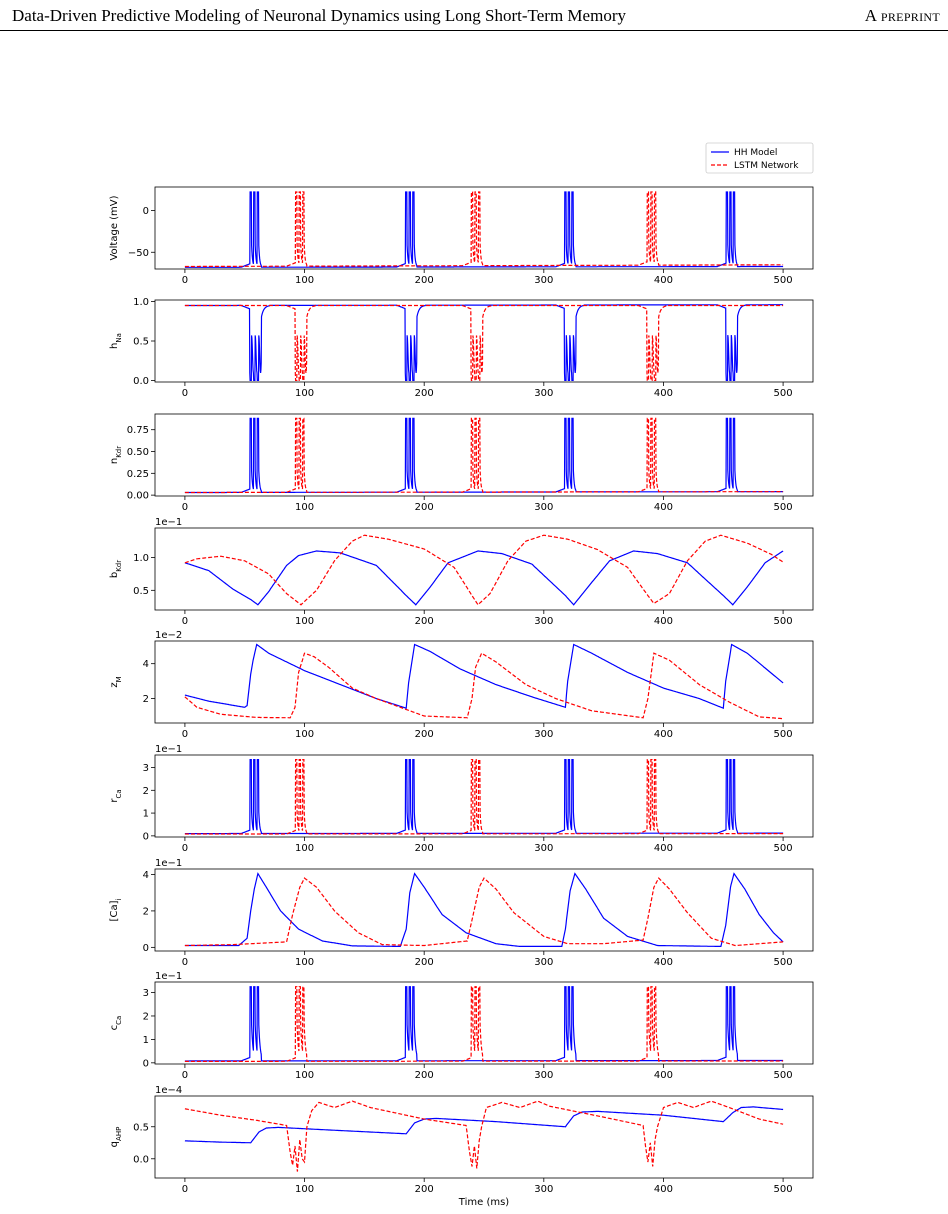  I want to click on y-axis-label: qAHP, so click(116, 1137).